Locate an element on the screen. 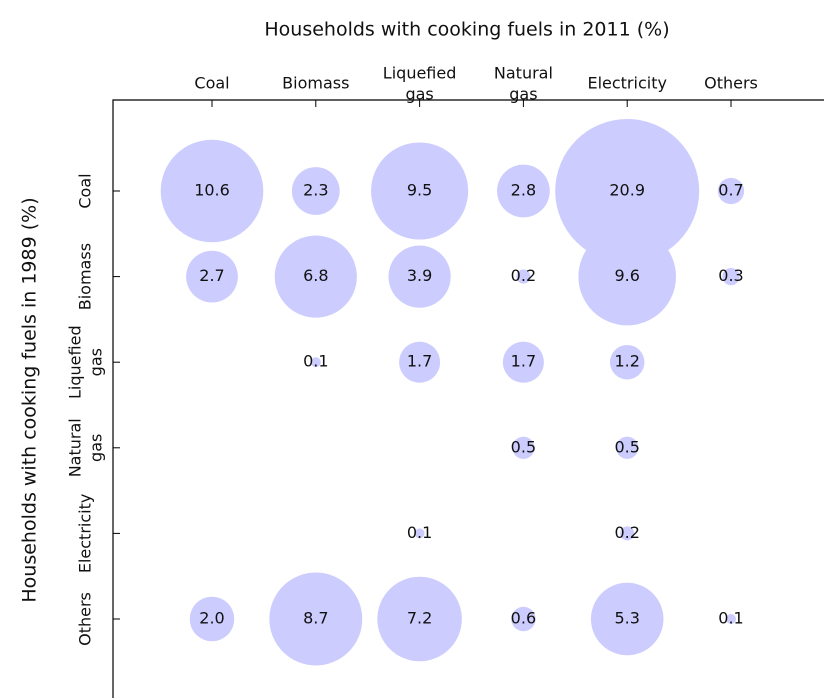 The width and height of the screenshot is (824, 698). data-label: 6.8 is located at coordinates (315, 275).